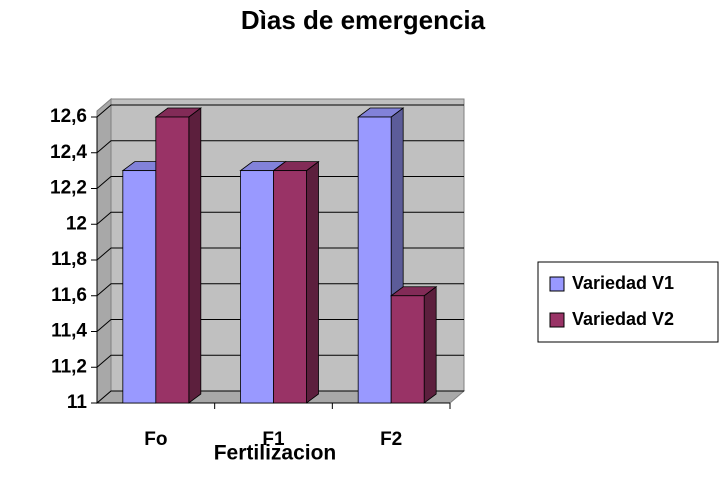 The height and width of the screenshot is (494, 723). I want to click on legend-label: Variedad V1, so click(623, 283).